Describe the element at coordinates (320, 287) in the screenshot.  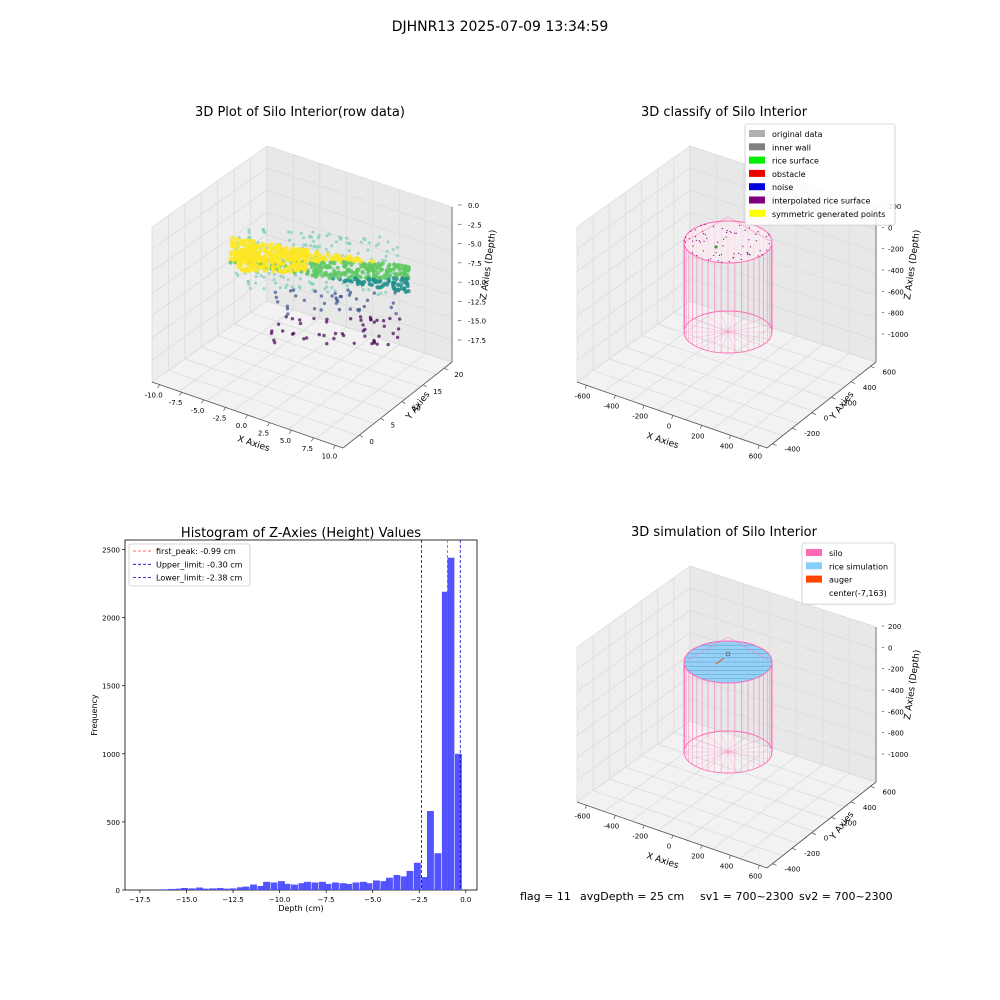
I see `raw-data-point-cloud` at that location.